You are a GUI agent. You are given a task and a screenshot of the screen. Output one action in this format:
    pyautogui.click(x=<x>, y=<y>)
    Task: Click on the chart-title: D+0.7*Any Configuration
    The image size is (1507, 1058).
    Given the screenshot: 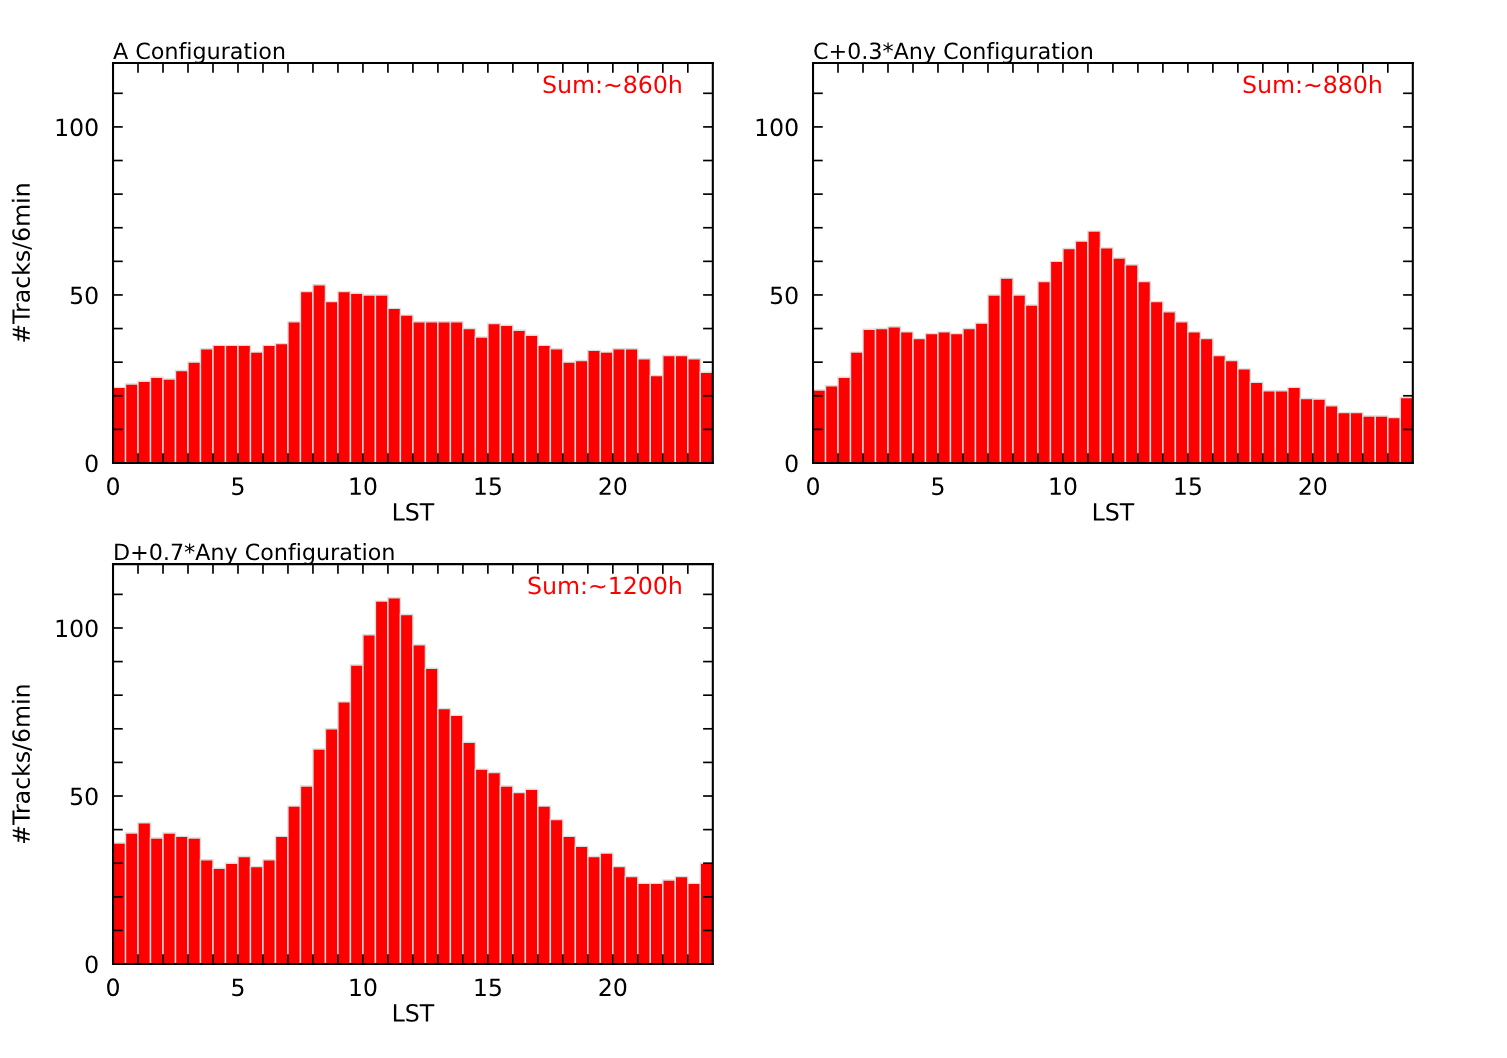 What is the action you would take?
    pyautogui.click(x=254, y=554)
    